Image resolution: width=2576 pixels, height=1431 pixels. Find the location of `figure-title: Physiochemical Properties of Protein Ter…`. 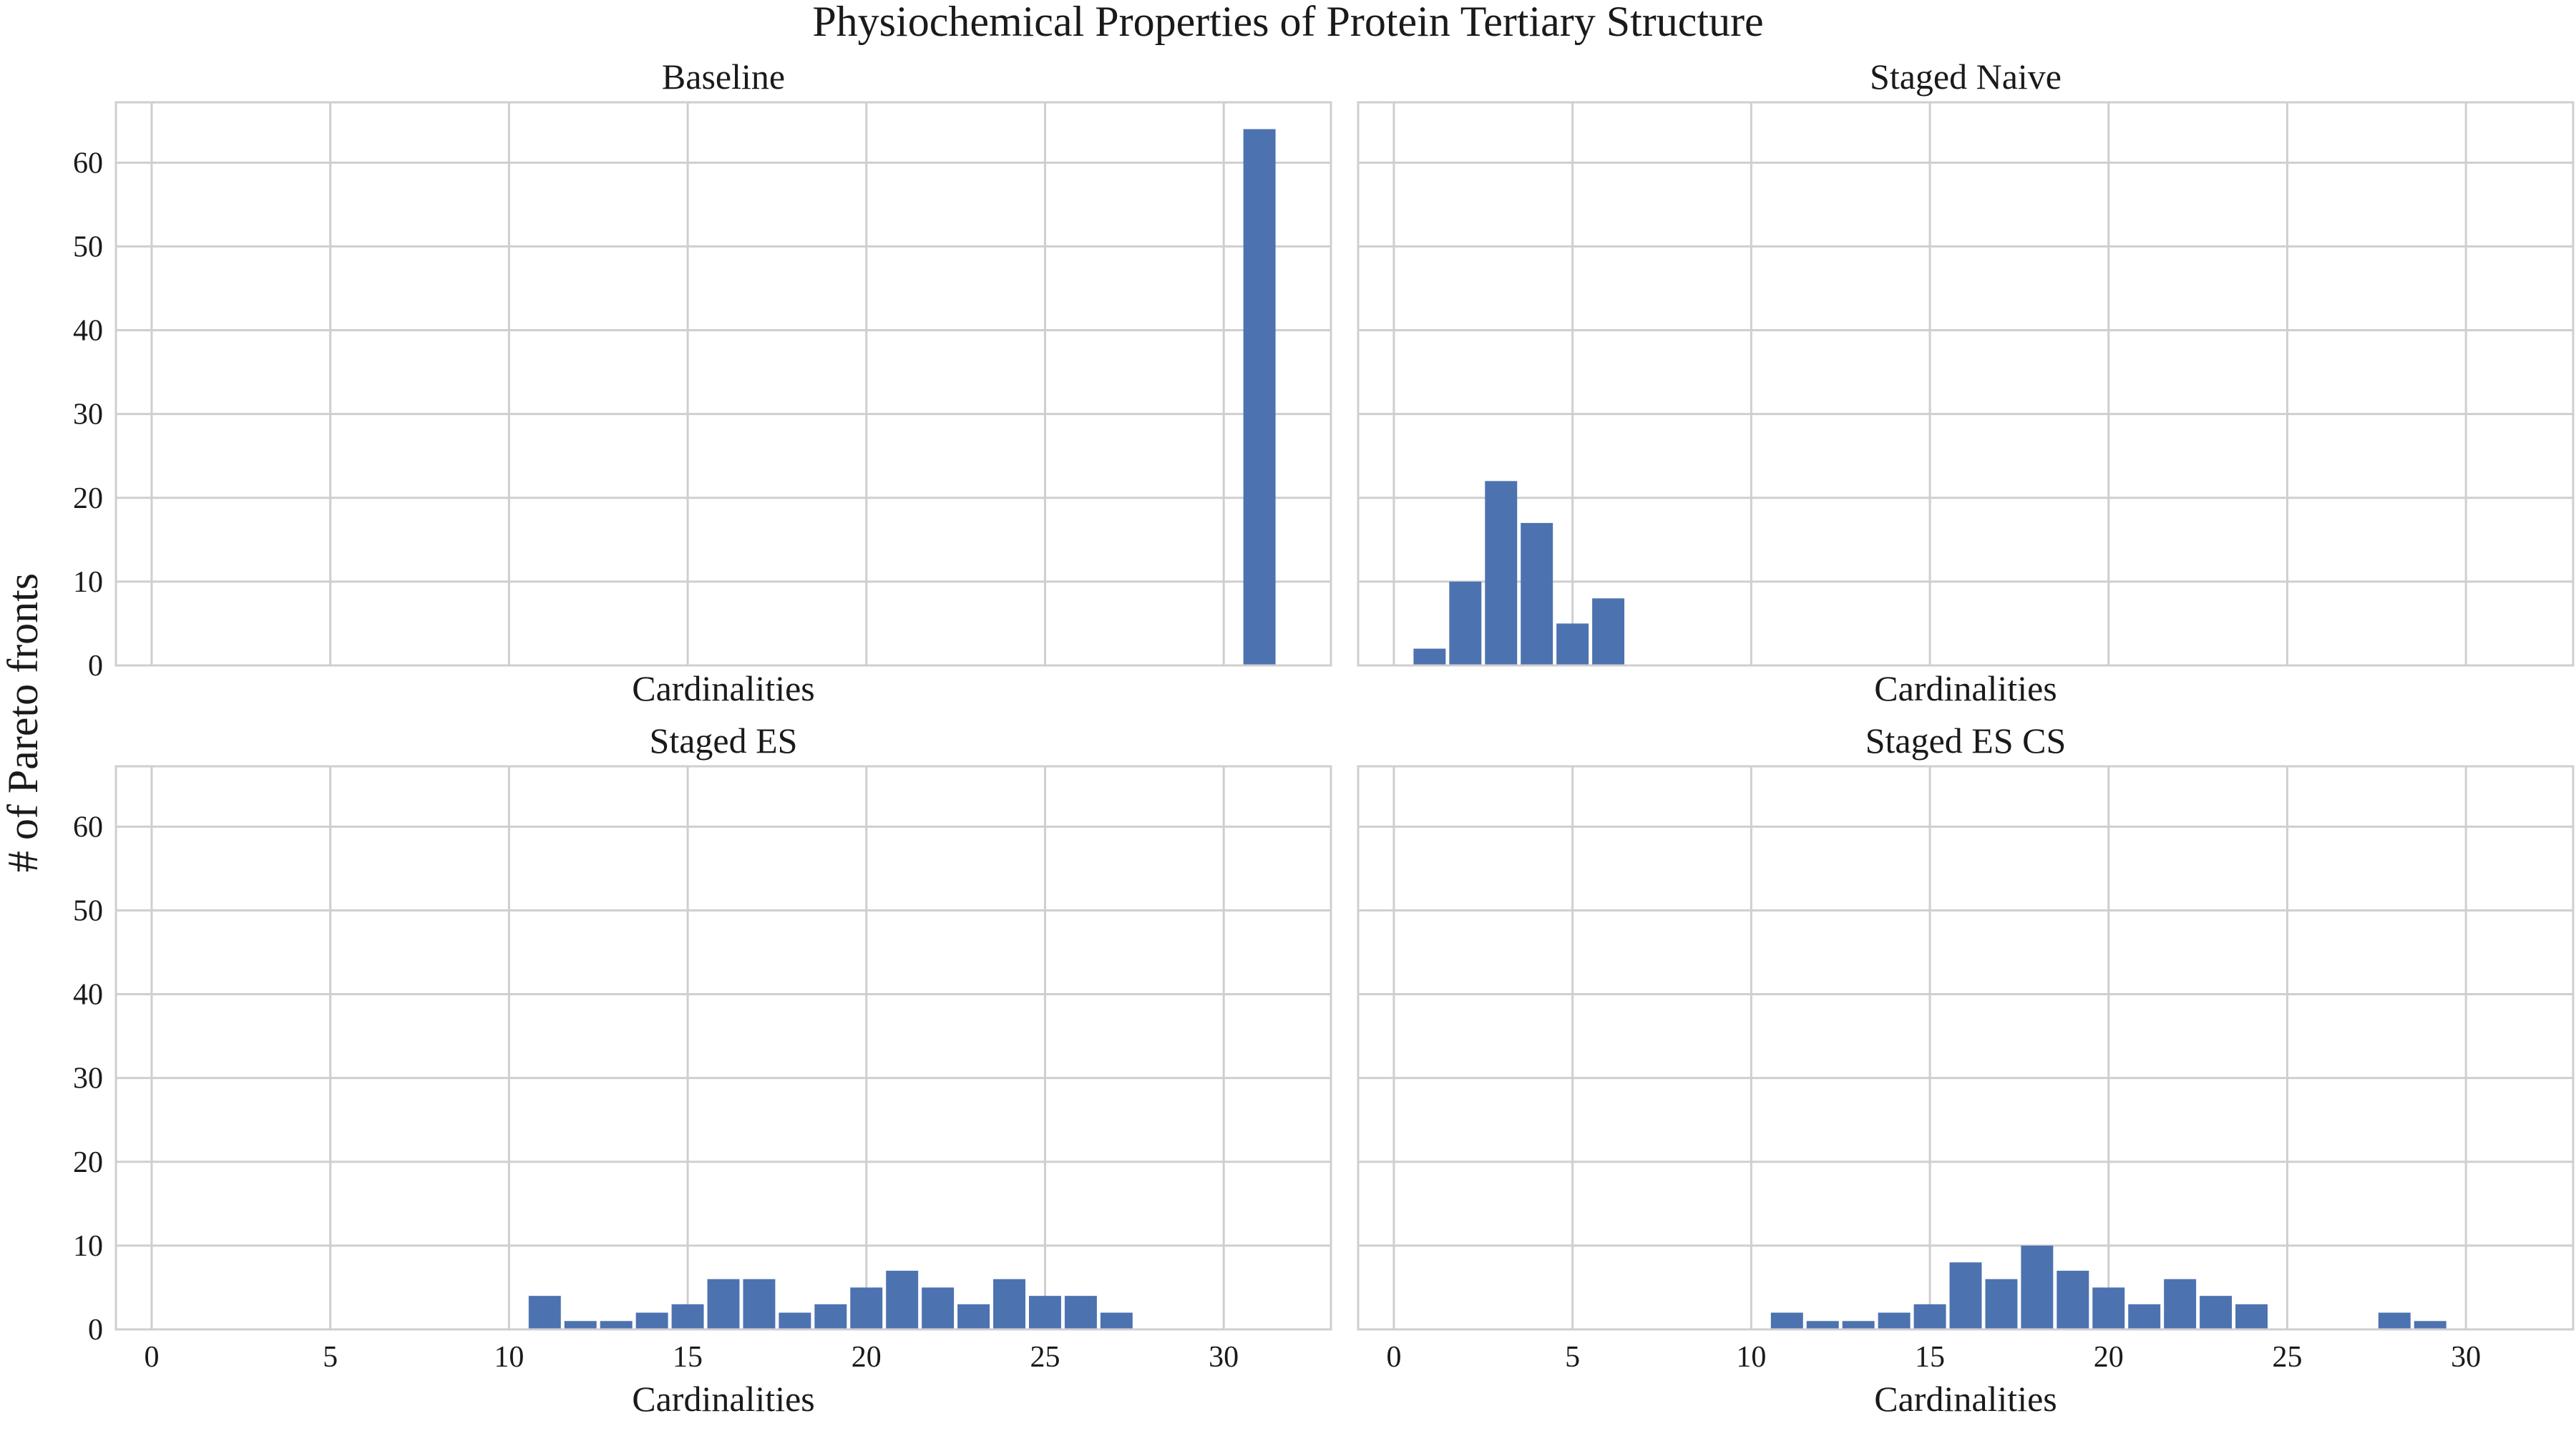

figure-title: Physiochemical Properties of Protein Ter… is located at coordinates (1287, 23).